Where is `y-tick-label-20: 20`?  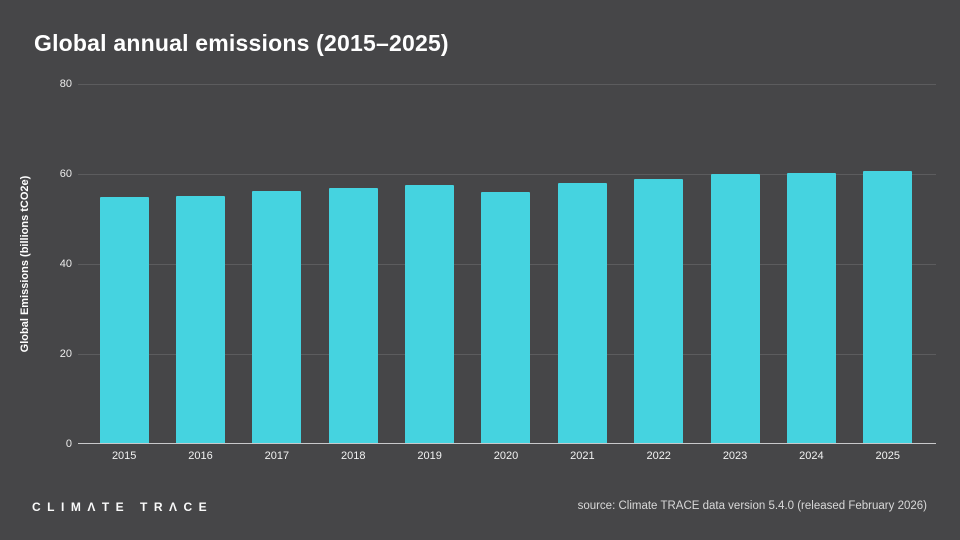 y-tick-label-20: 20 is located at coordinates (65, 354).